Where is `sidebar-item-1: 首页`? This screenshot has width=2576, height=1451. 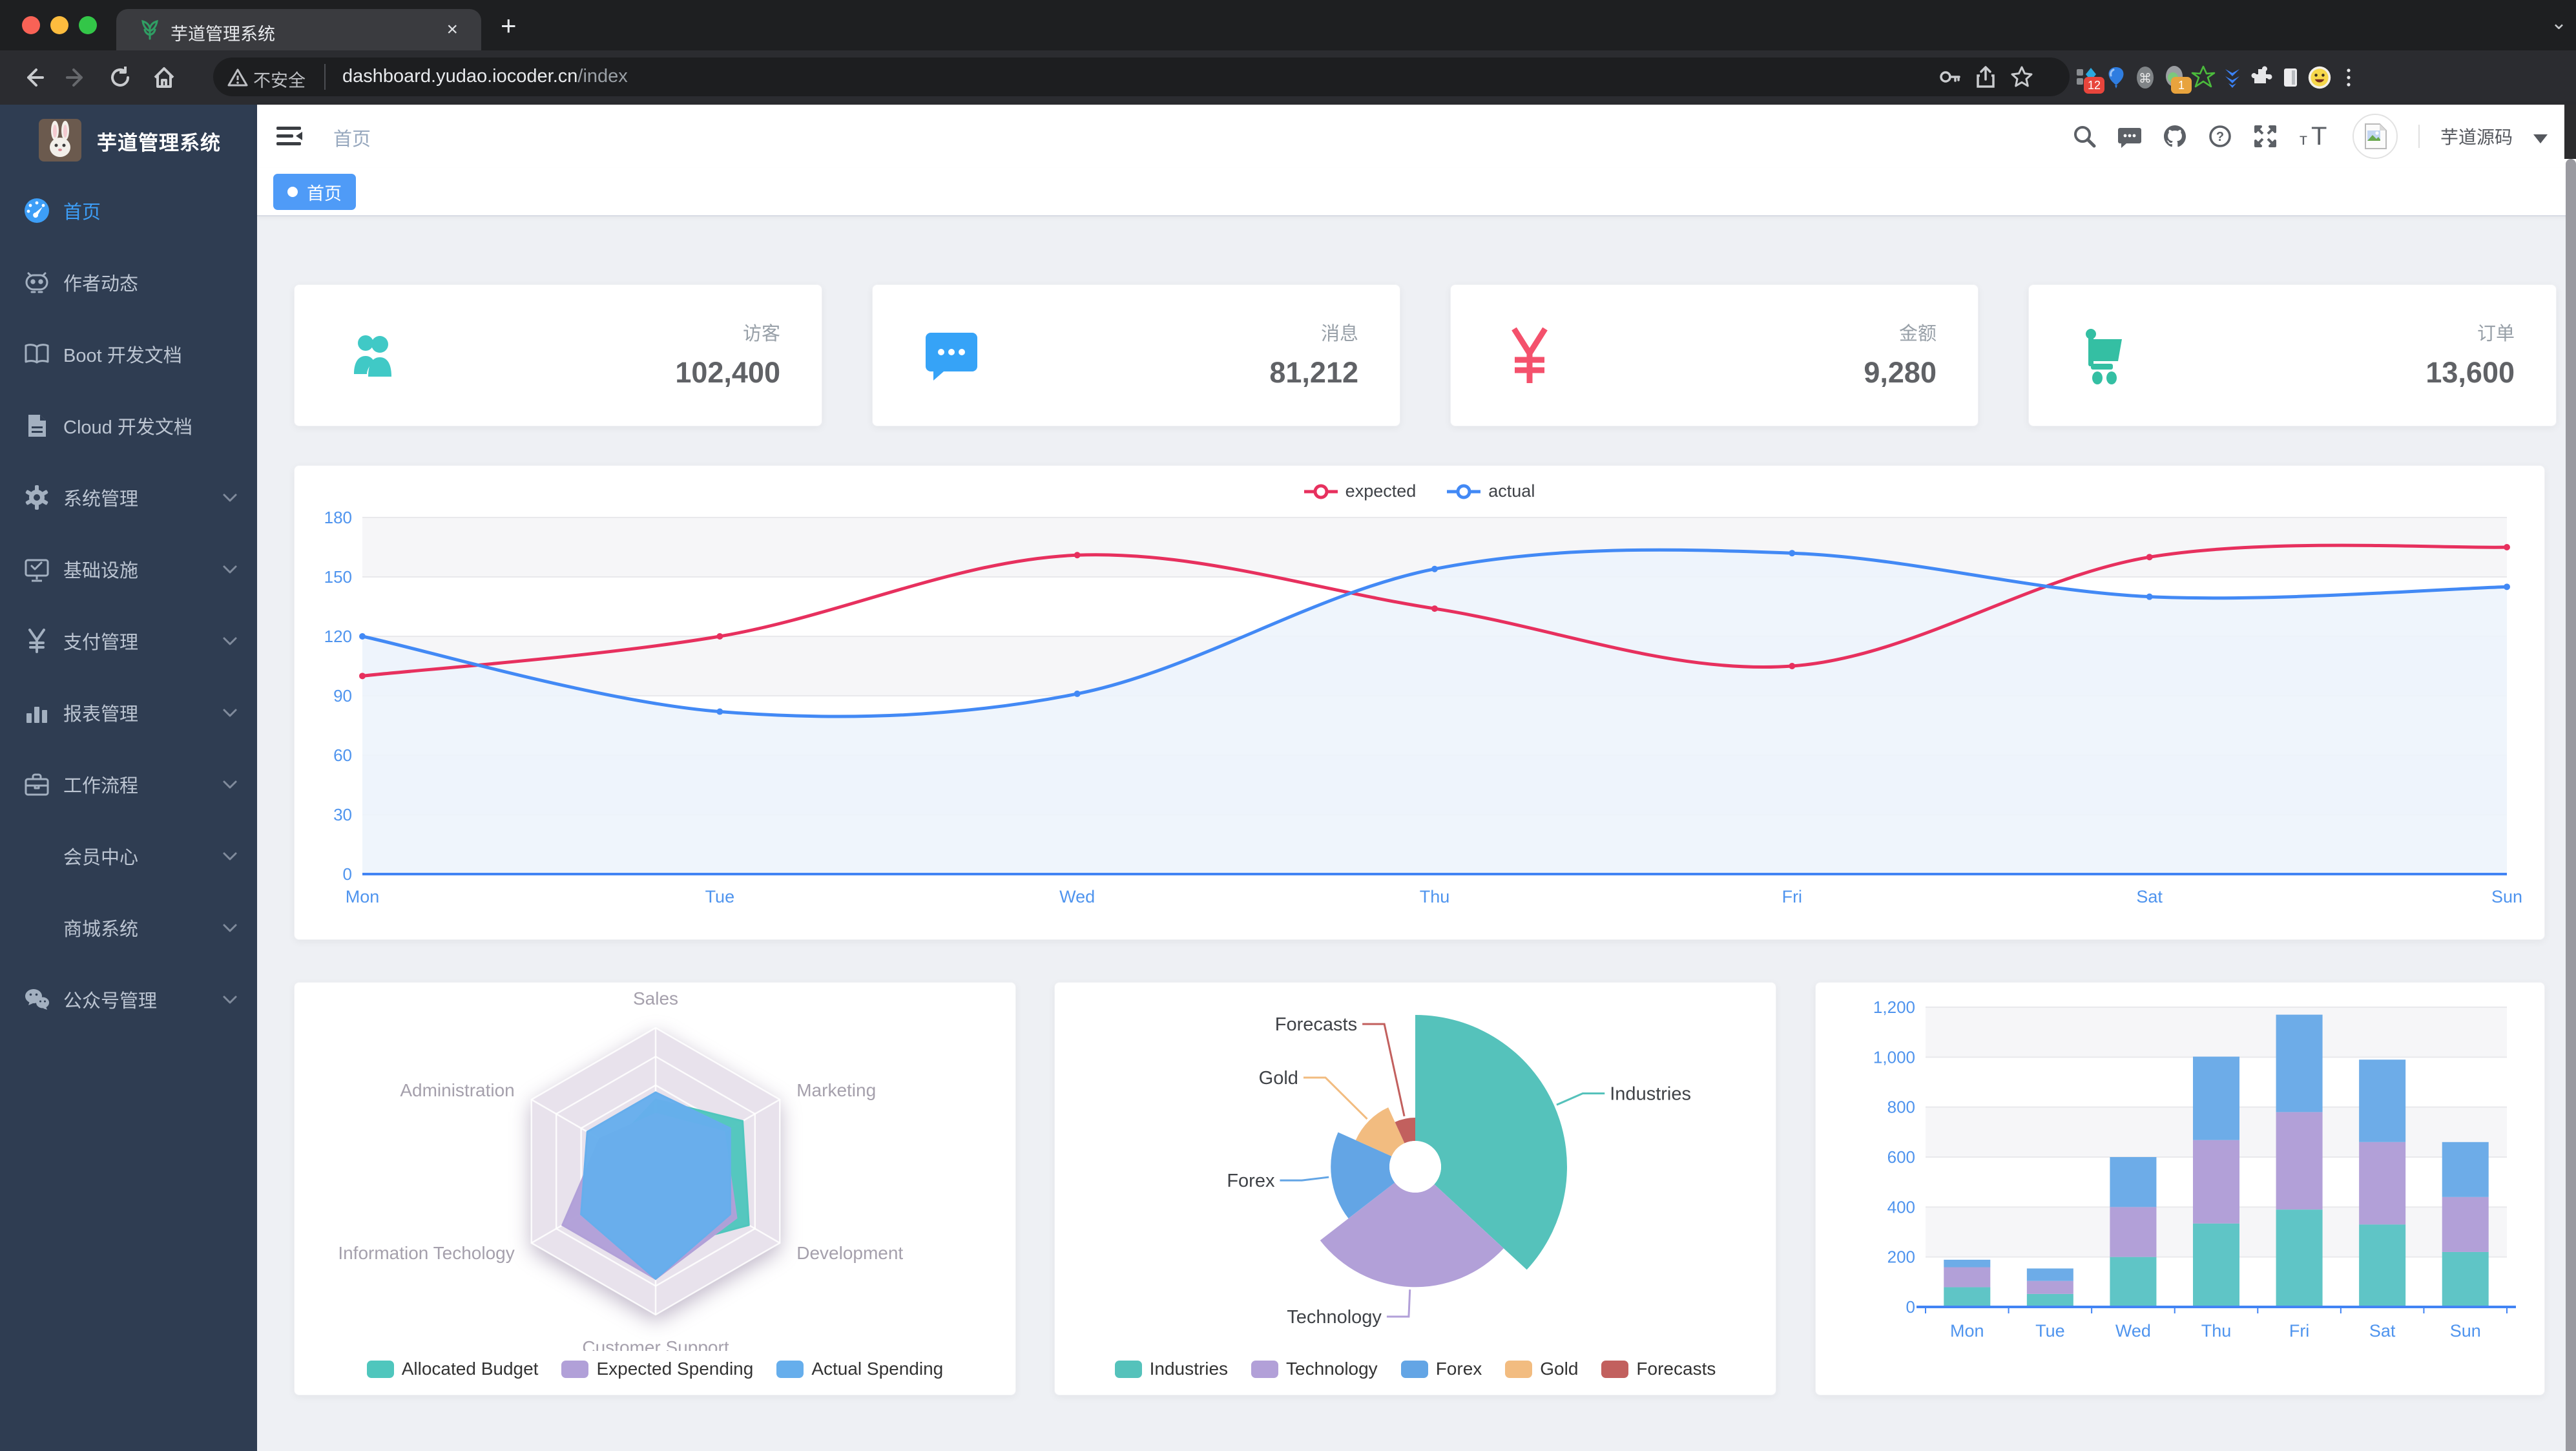
sidebar-item-1: 首页 is located at coordinates (128, 210).